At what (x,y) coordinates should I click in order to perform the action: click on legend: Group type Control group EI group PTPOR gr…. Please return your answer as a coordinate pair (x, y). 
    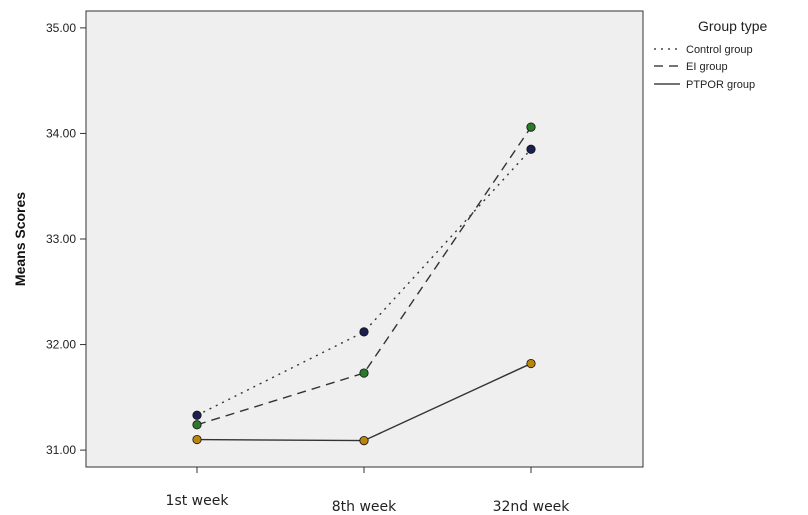
    Looking at the image, I should click on (710, 54).